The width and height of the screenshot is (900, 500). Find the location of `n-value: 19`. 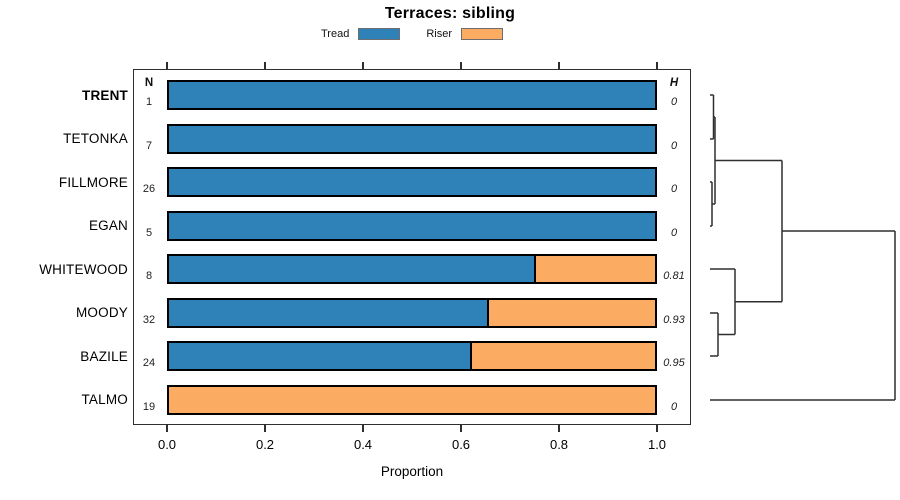

n-value: 19 is located at coordinates (149, 406).